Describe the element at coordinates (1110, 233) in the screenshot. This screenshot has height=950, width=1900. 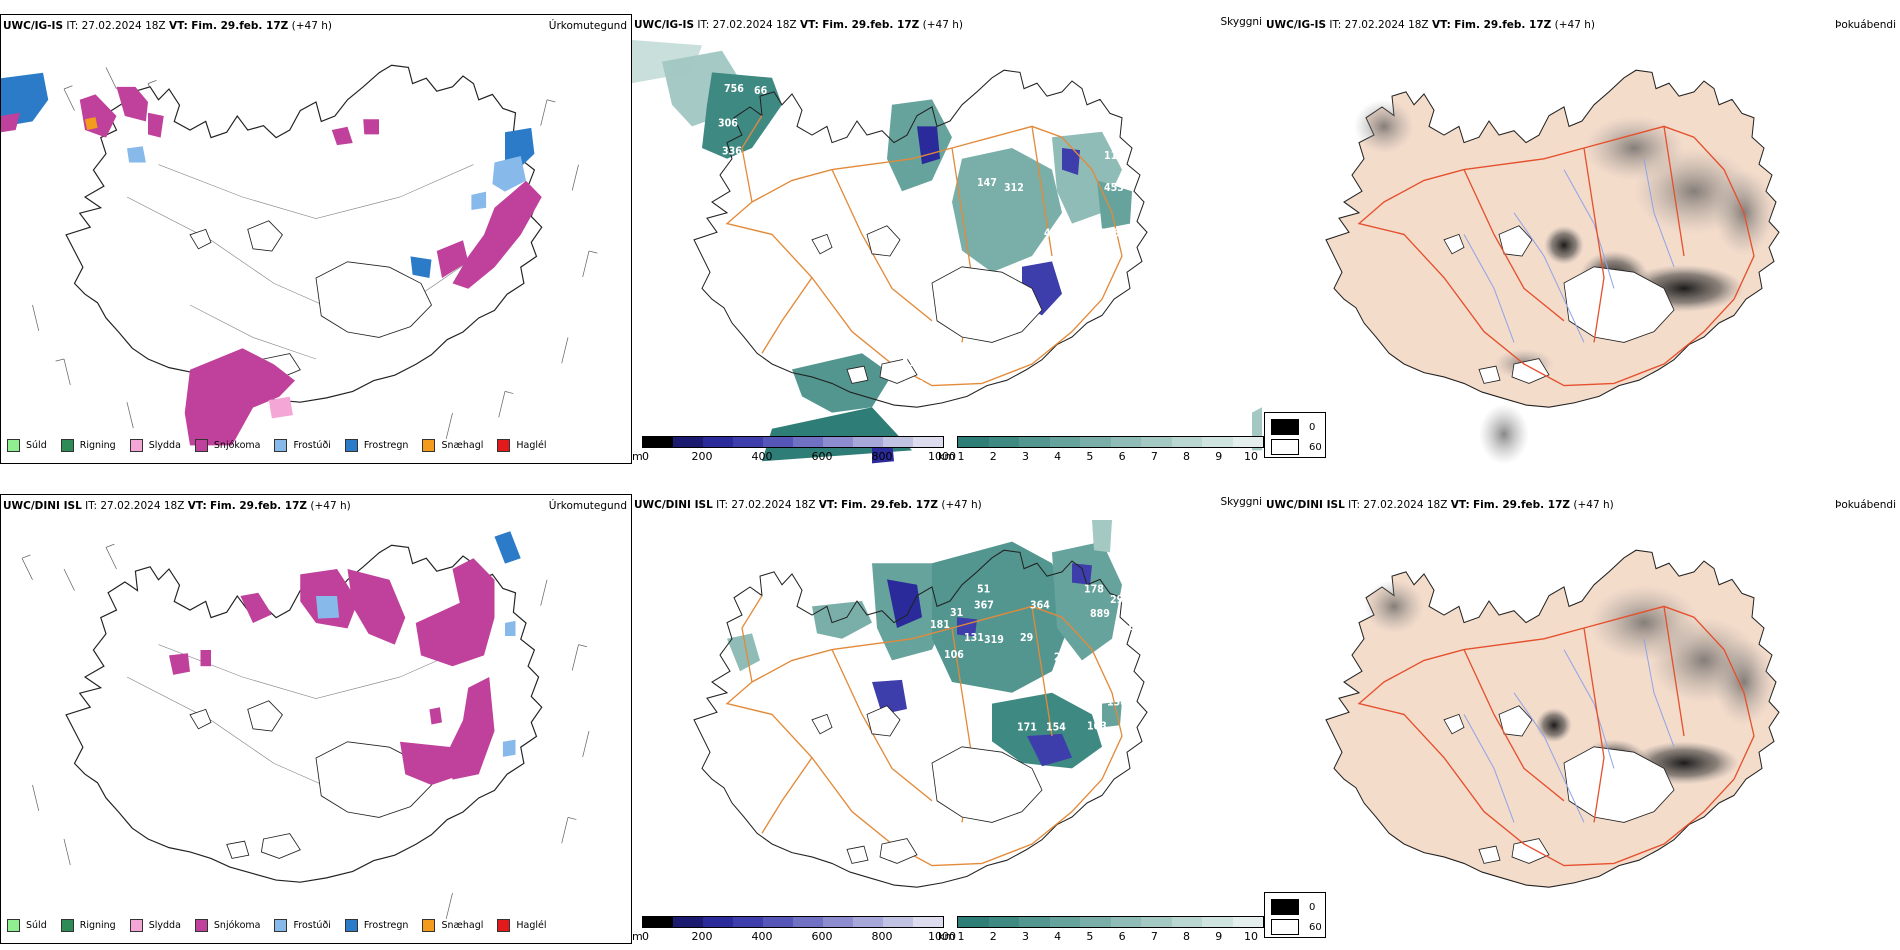
I see `vis-label: 305` at that location.